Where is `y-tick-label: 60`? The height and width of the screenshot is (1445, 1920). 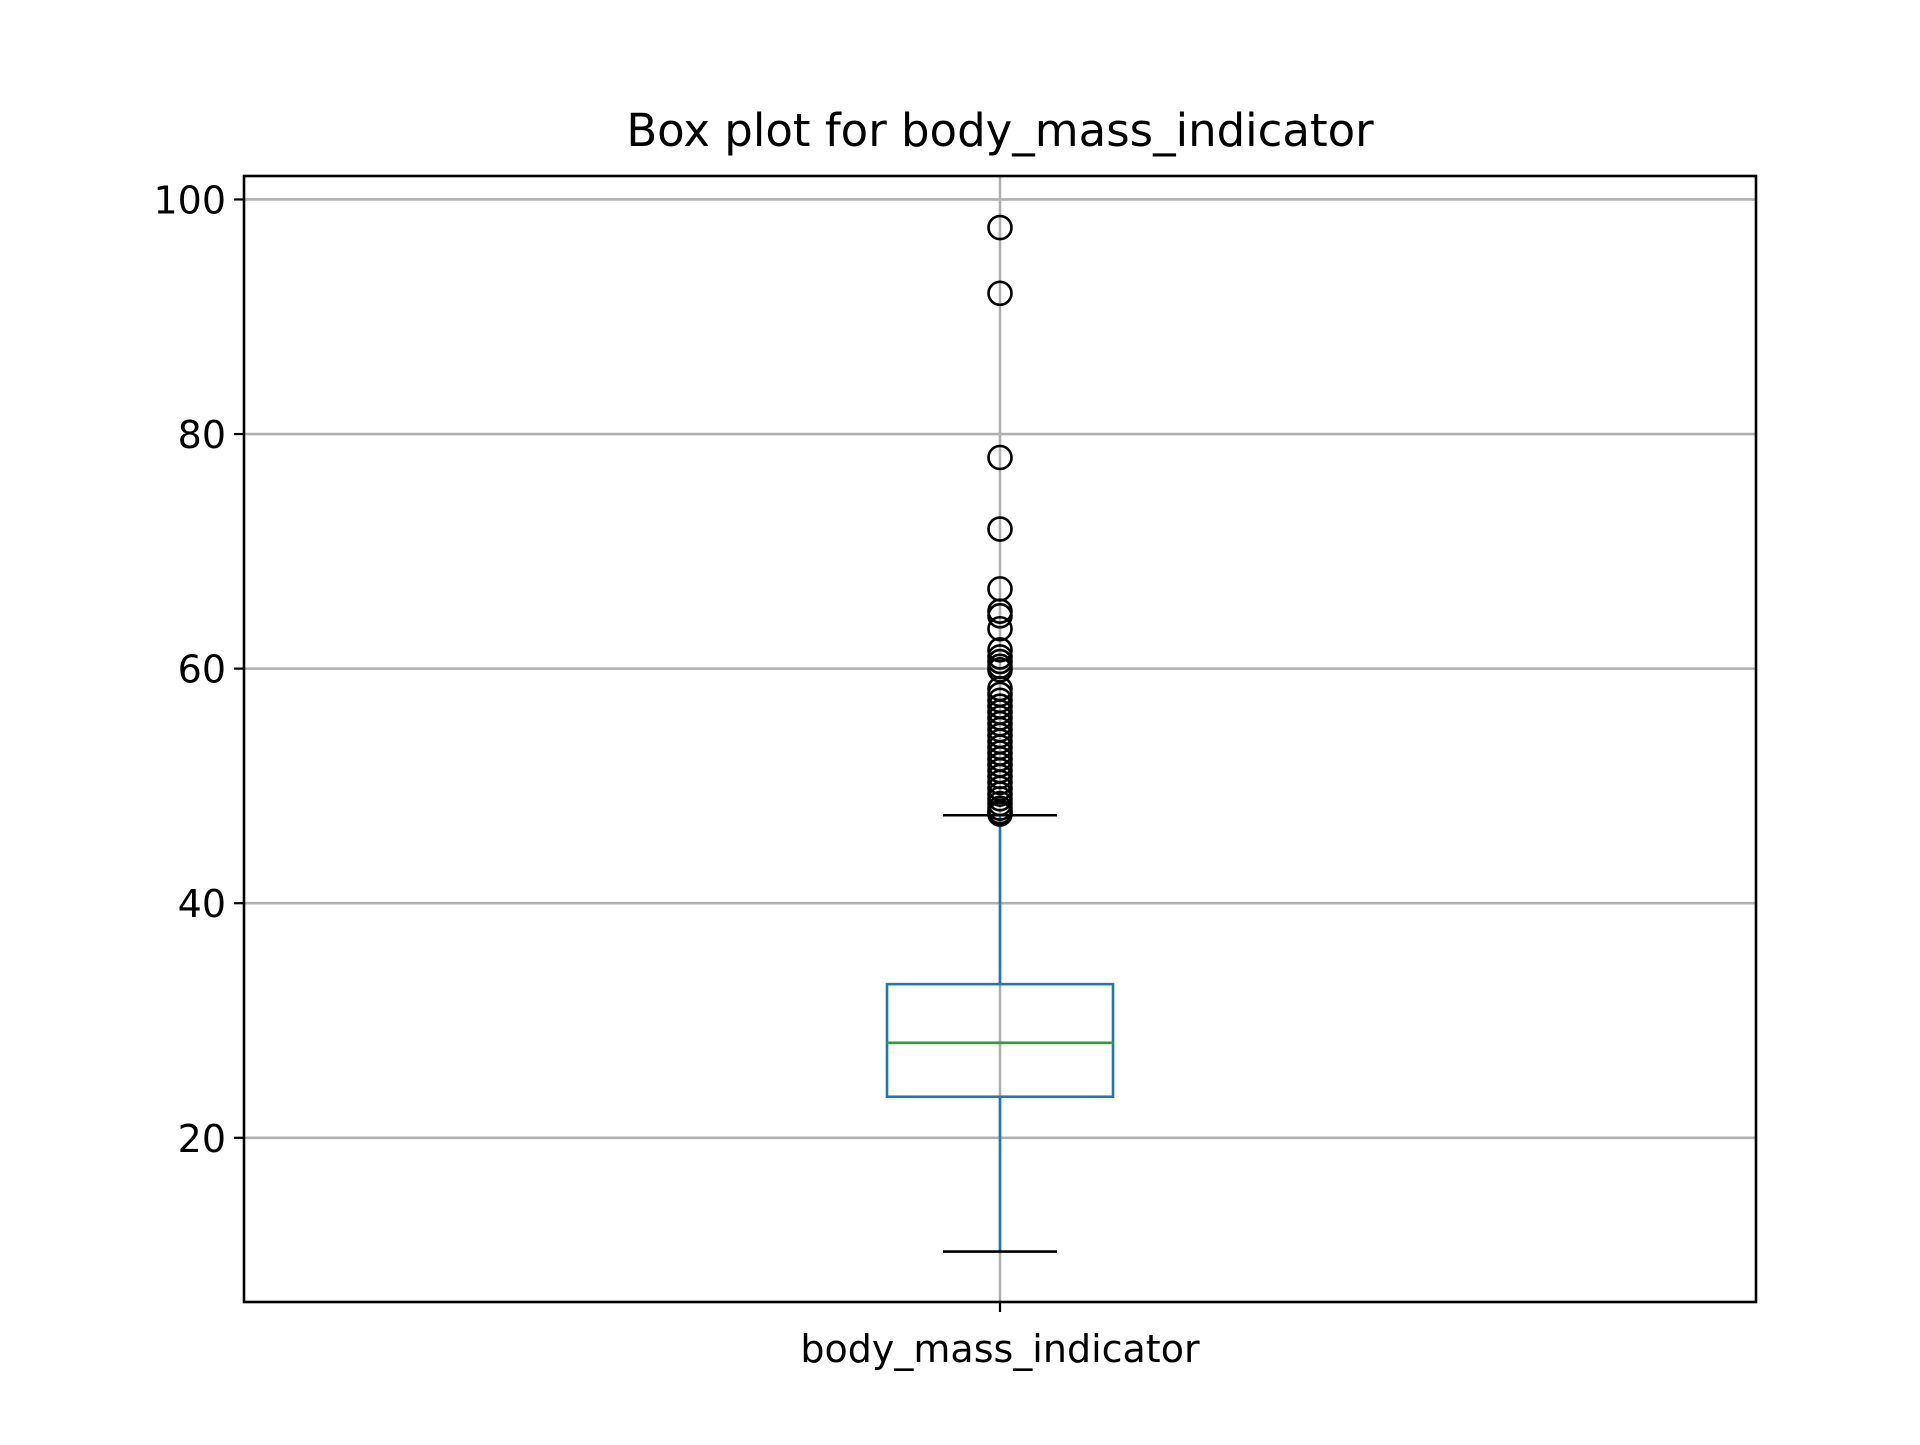
y-tick-label: 60 is located at coordinates (202, 670).